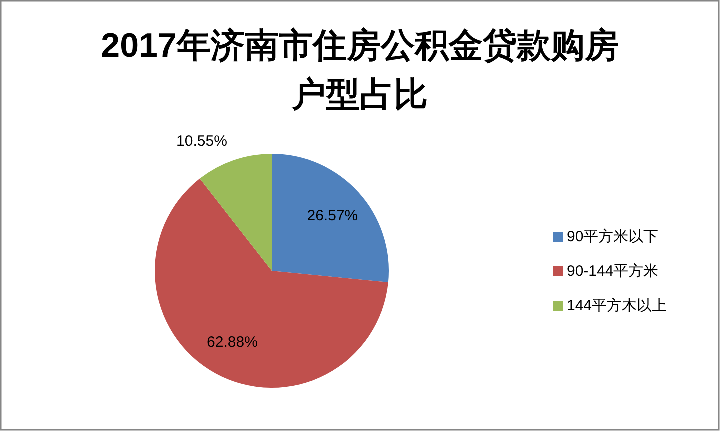 The width and height of the screenshot is (720, 431). What do you see at coordinates (613, 271) in the screenshot?
I see `legend-label: 90-144平方米` at bounding box center [613, 271].